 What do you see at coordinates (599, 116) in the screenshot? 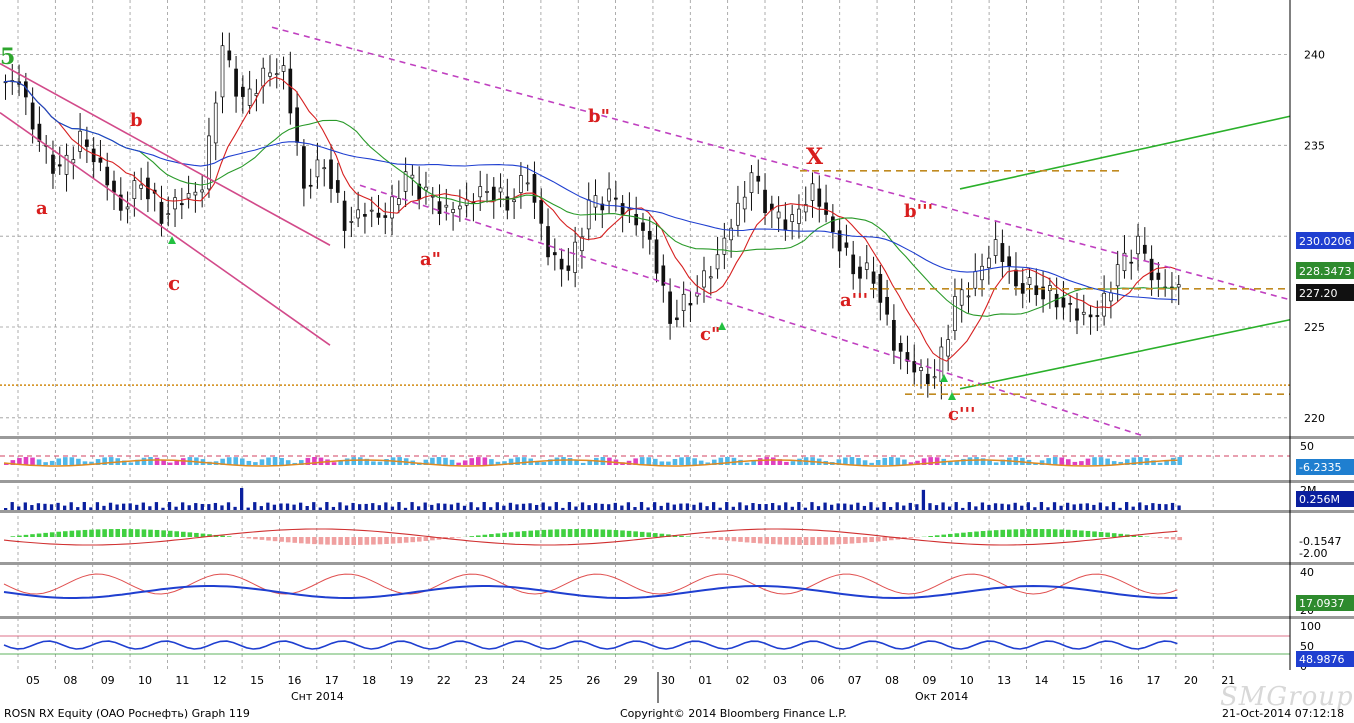
I see `wave-label: b"` at bounding box center [599, 116].